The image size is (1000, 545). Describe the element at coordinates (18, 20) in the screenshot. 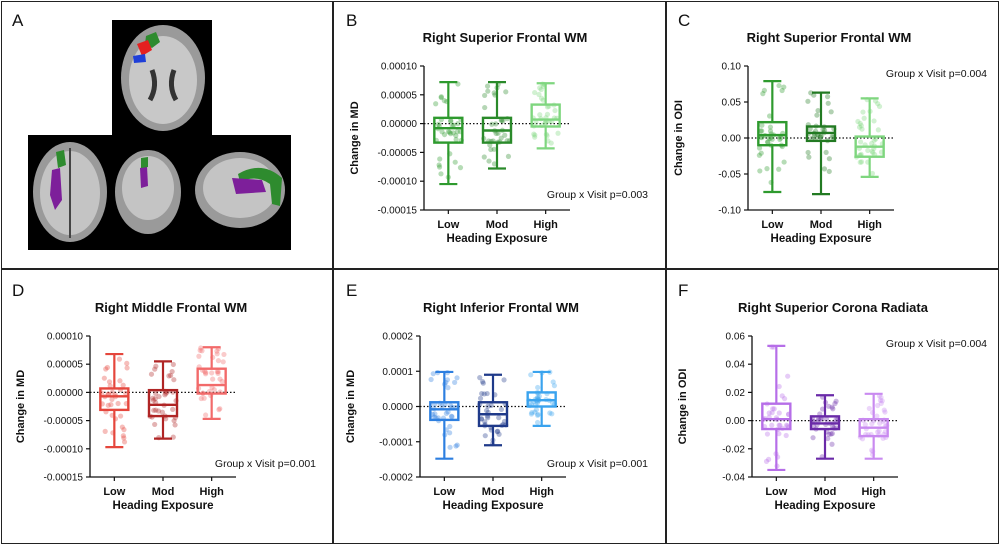

I see `panel-letter-a: A` at that location.